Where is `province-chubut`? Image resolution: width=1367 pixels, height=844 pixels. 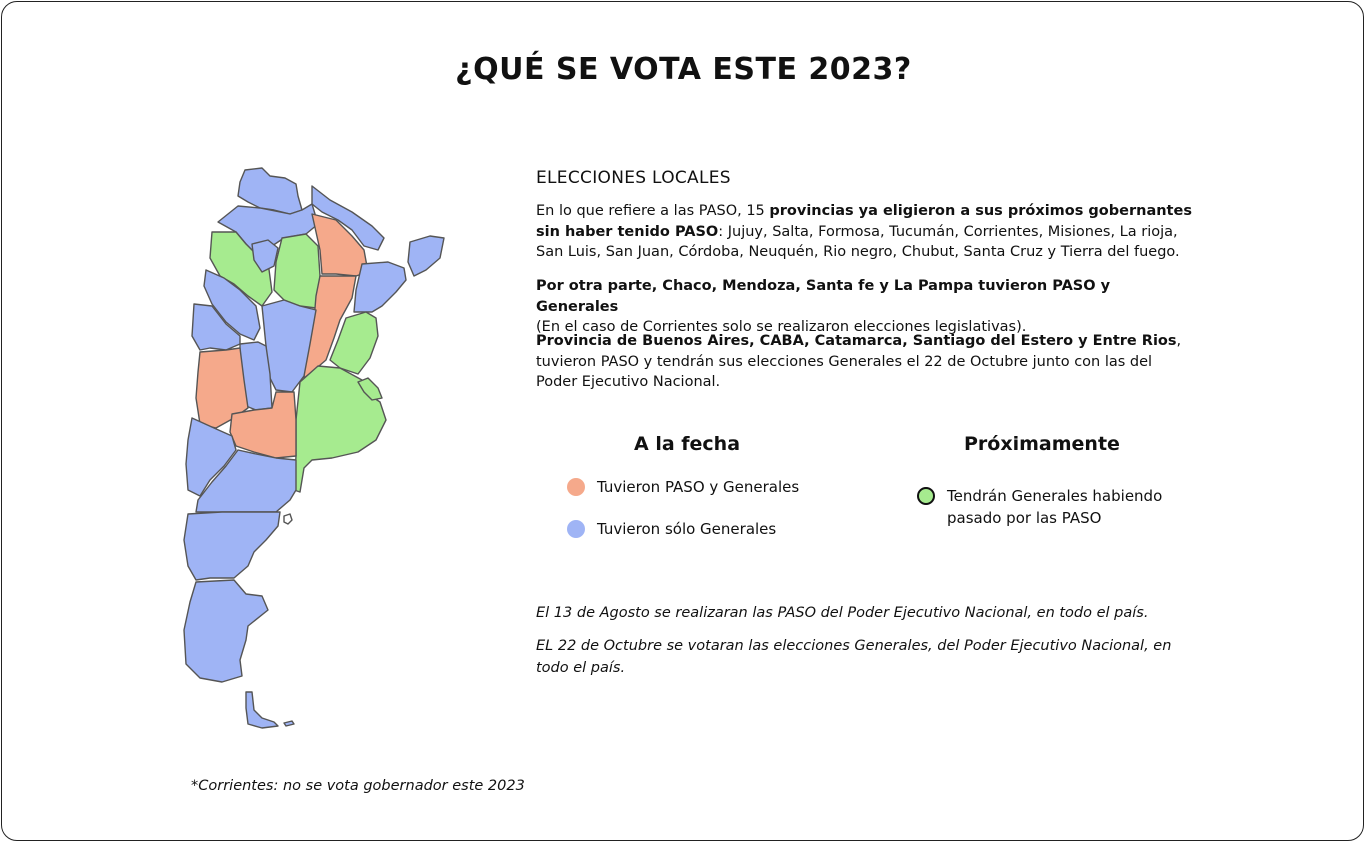 province-chubut is located at coordinates (232, 546).